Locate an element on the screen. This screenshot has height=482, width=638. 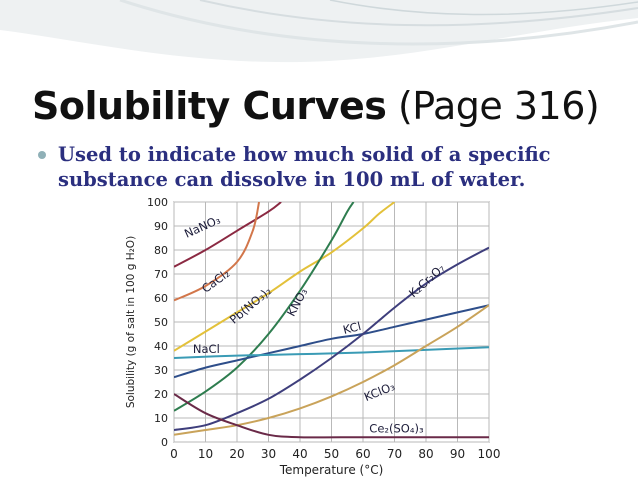
series-line-nano is located at coordinates (228, 235).